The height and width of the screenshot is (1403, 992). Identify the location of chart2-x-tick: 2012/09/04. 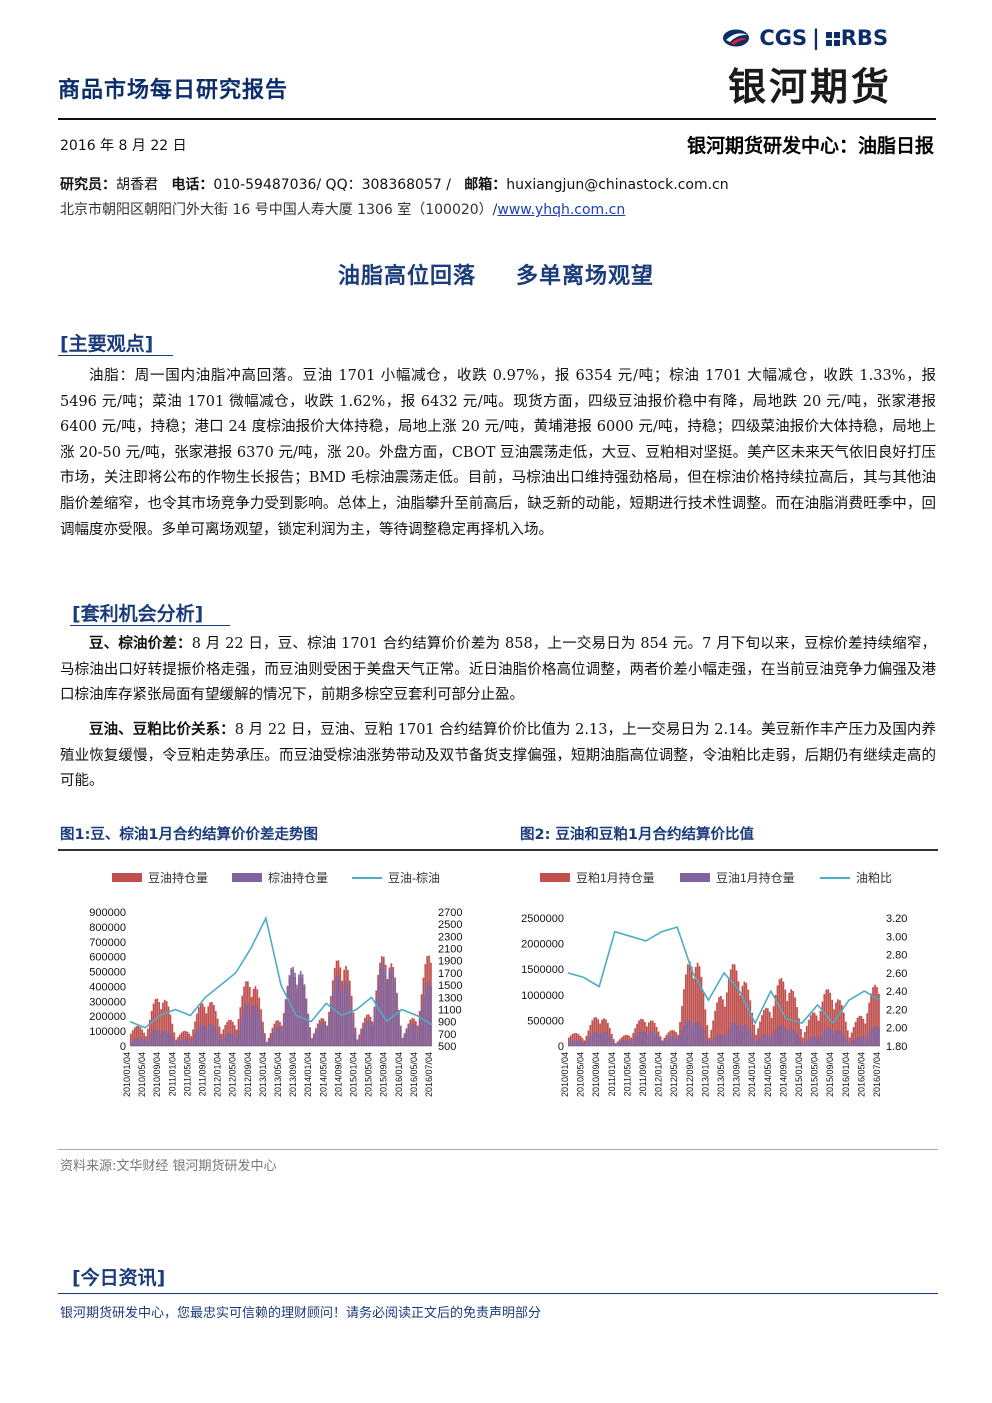
(690, 1074).